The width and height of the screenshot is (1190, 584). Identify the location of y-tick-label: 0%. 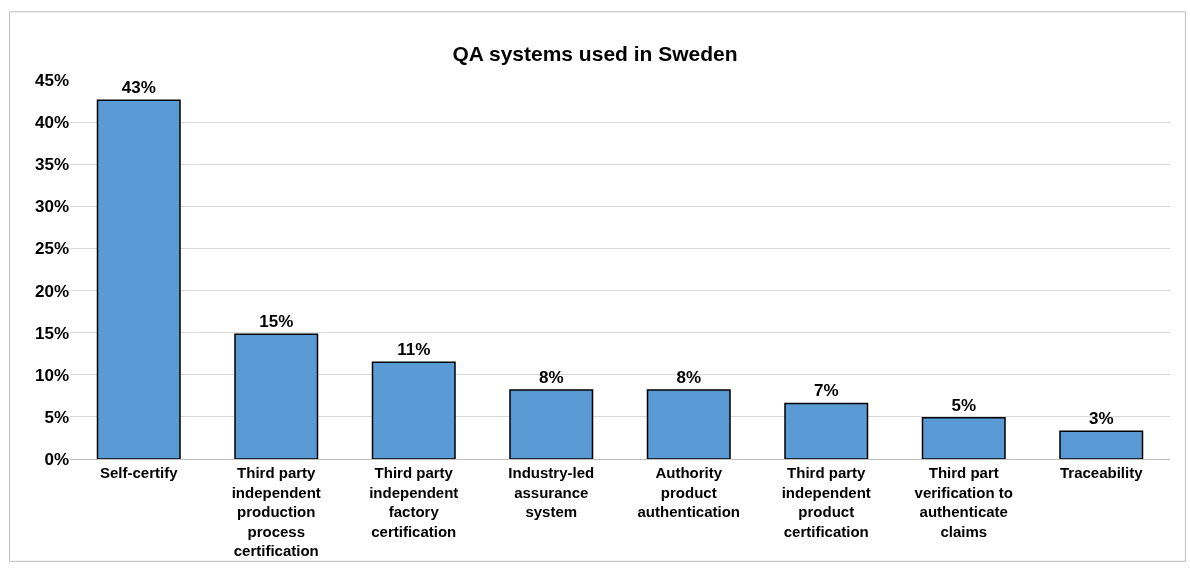
(56, 459).